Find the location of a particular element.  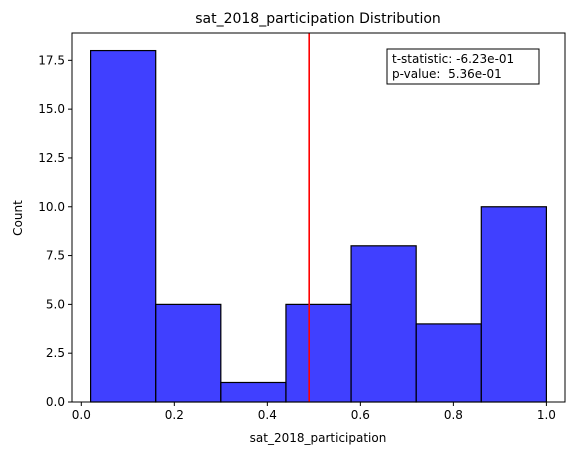

y-tick-label-0: 0.0 is located at coordinates (55, 402).